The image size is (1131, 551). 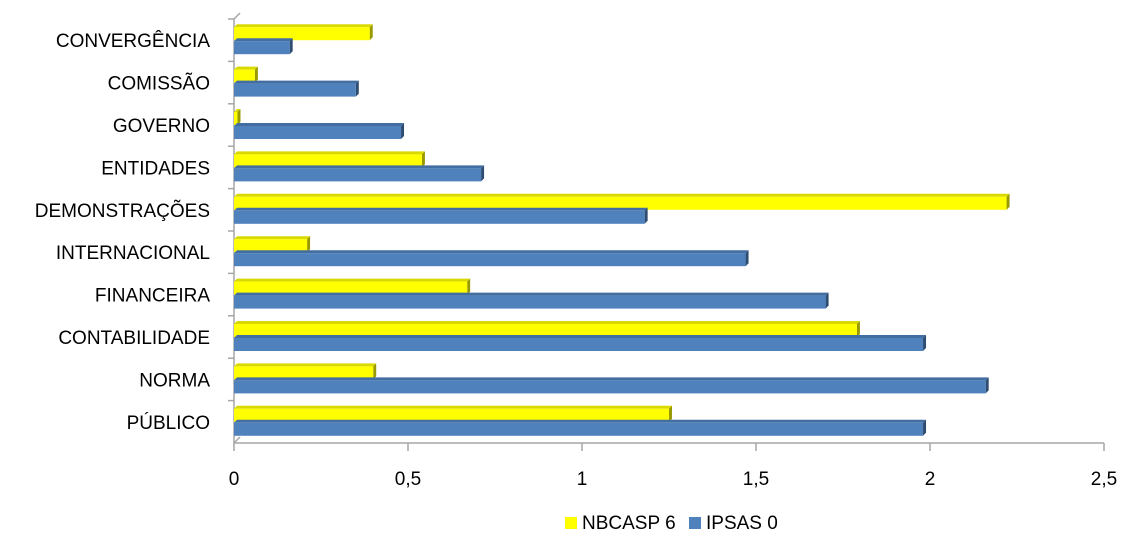 I want to click on x-tick-label: 2, so click(x=930, y=479).